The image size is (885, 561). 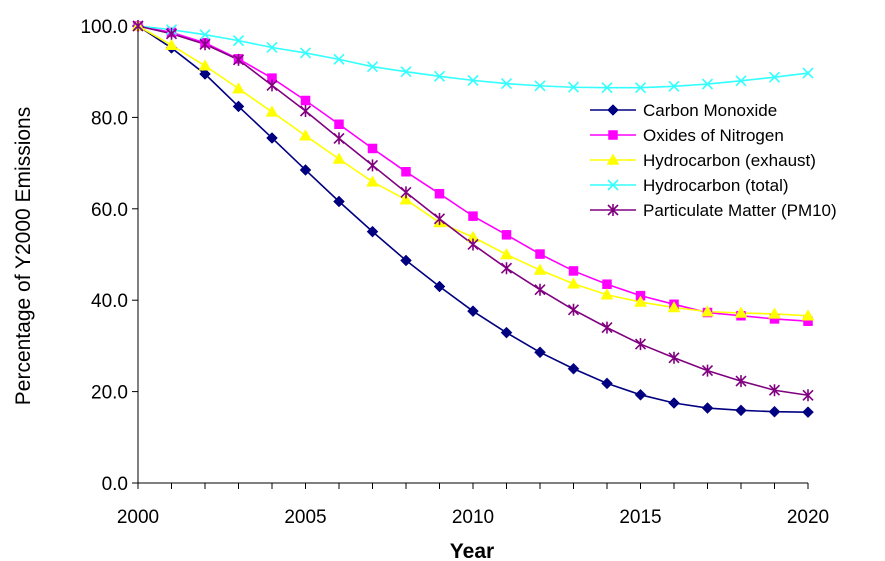 I want to click on x-tick-label: 2010, so click(x=473, y=517).